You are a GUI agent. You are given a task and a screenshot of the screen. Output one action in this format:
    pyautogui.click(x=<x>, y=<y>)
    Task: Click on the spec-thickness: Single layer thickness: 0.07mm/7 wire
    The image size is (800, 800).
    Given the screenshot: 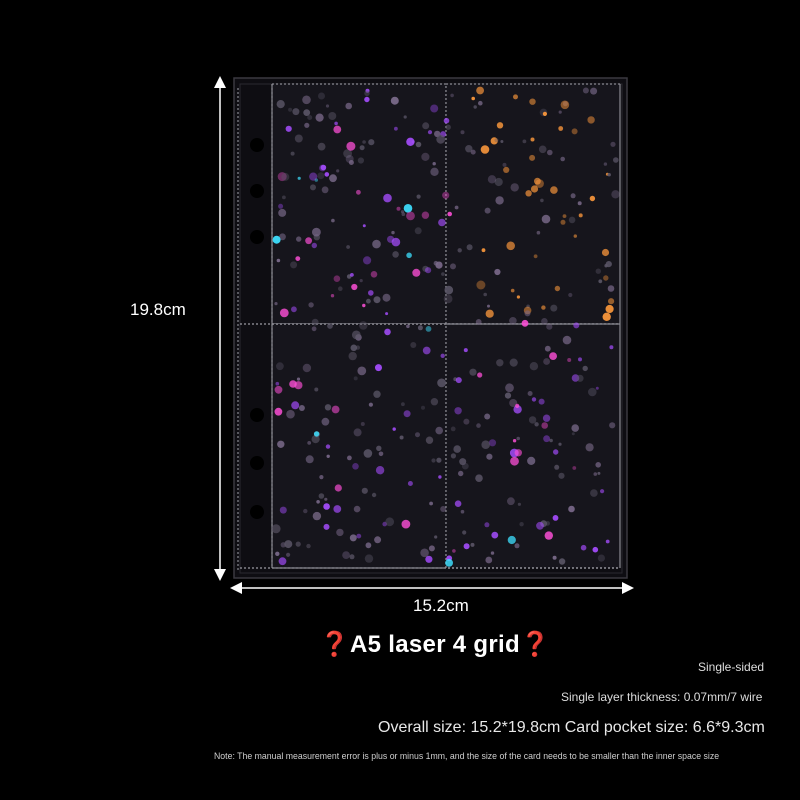 What is the action you would take?
    pyautogui.click(x=662, y=697)
    